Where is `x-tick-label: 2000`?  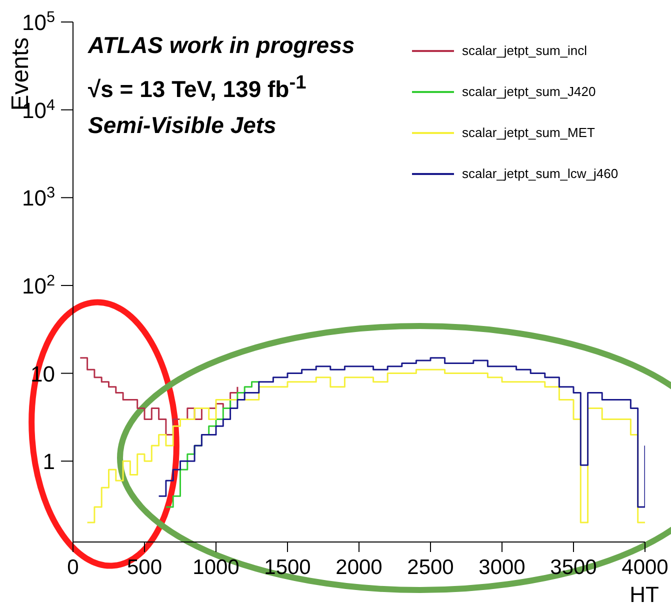 x-tick-label: 2000 is located at coordinates (359, 567).